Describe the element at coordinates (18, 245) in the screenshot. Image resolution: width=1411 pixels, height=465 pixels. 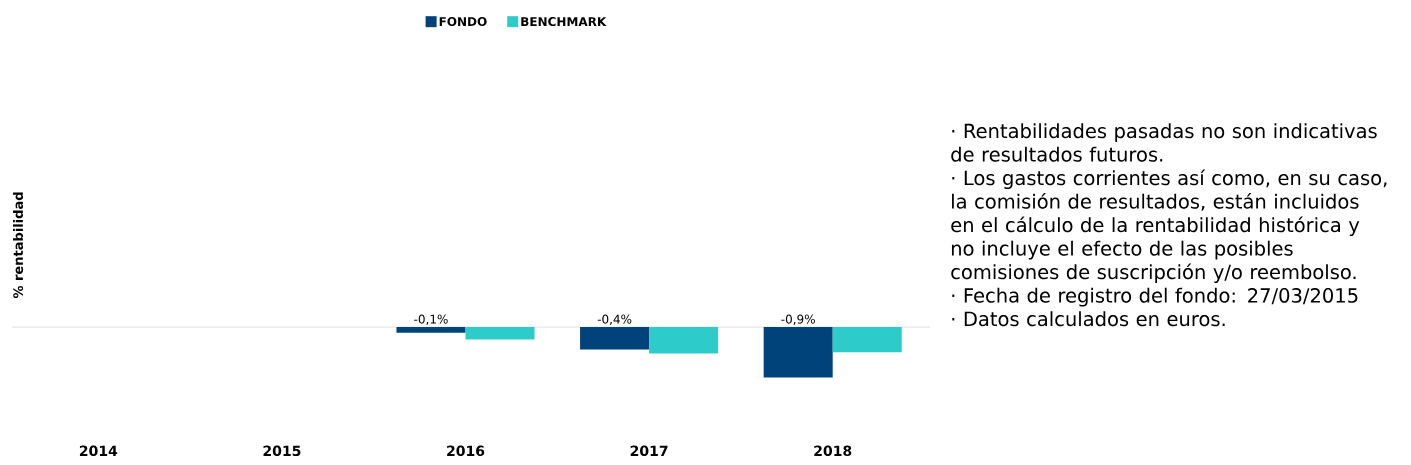
I see `y-axis-title: % rentabilidad` at that location.